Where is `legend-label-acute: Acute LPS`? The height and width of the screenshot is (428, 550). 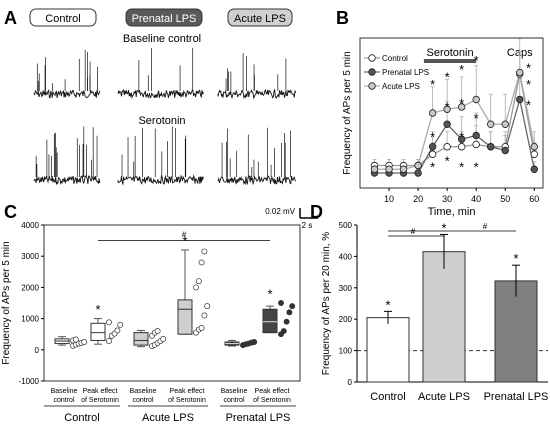 legend-label-acute: Acute LPS is located at coordinates (401, 86).